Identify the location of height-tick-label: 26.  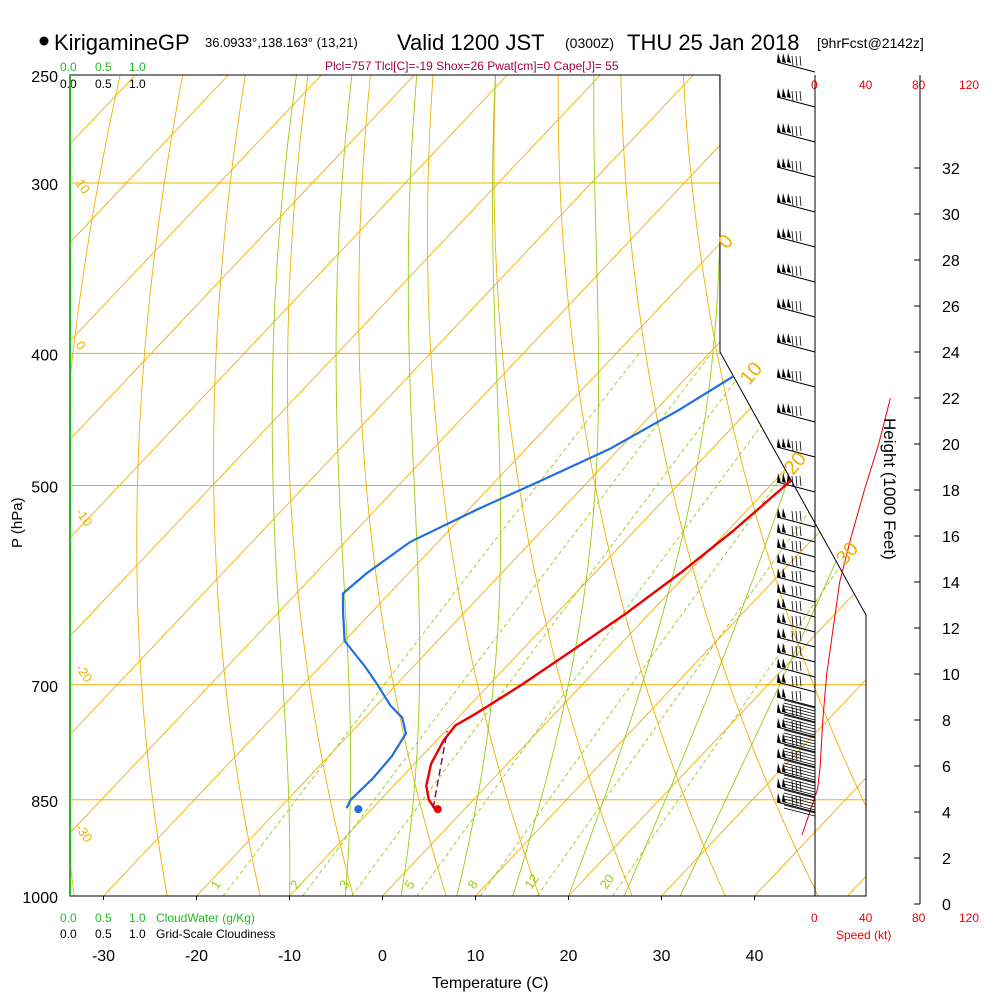
(951, 307).